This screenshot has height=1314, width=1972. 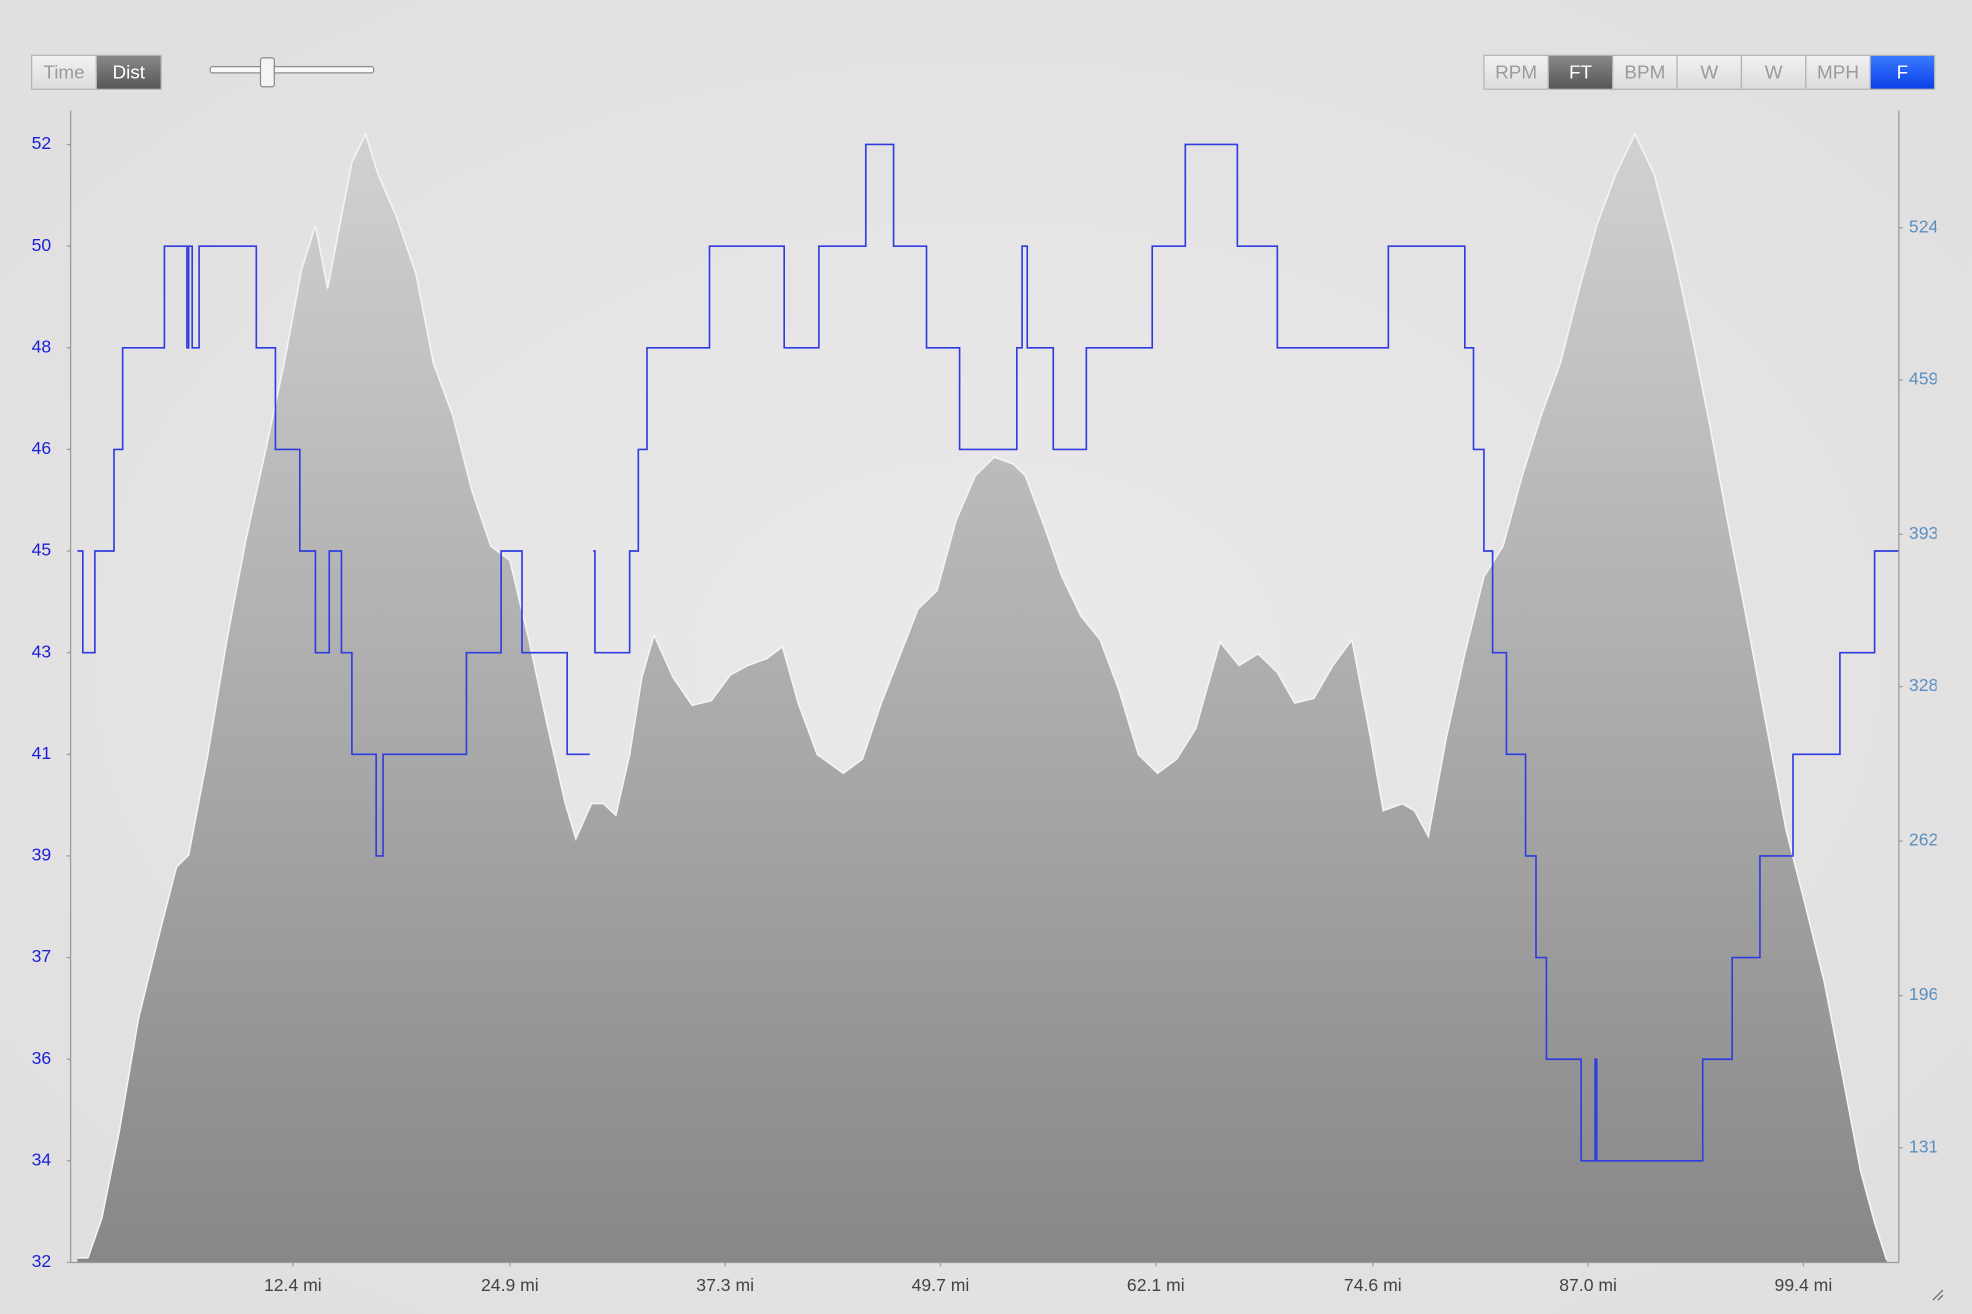 I want to click on button-label: Time, so click(x=63, y=72).